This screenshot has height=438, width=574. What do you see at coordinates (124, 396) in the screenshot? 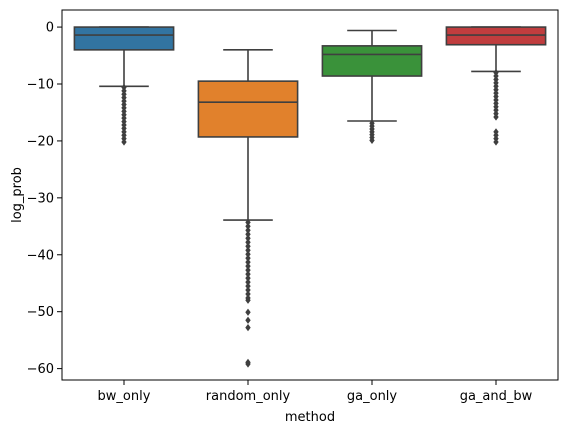
I see `x-tick-label: bw_only` at bounding box center [124, 396].